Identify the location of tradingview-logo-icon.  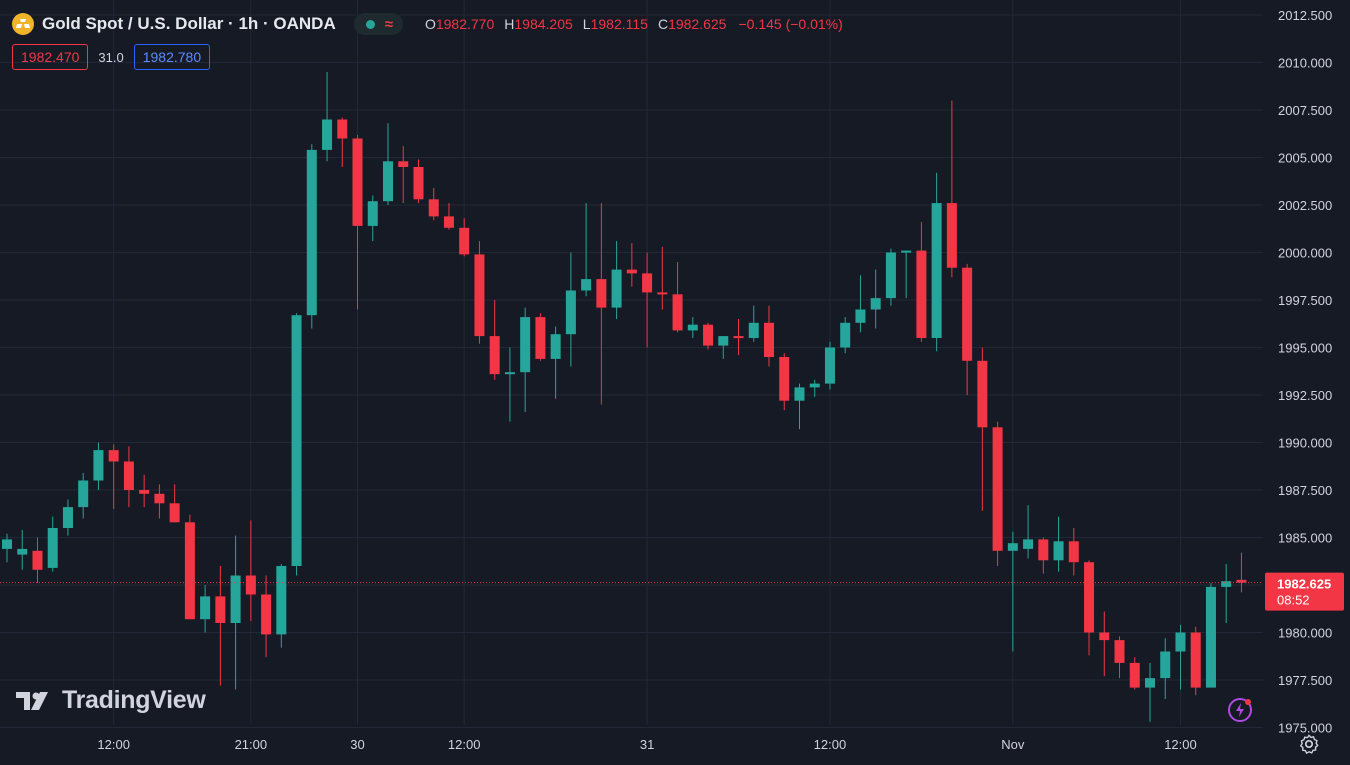
(32, 700).